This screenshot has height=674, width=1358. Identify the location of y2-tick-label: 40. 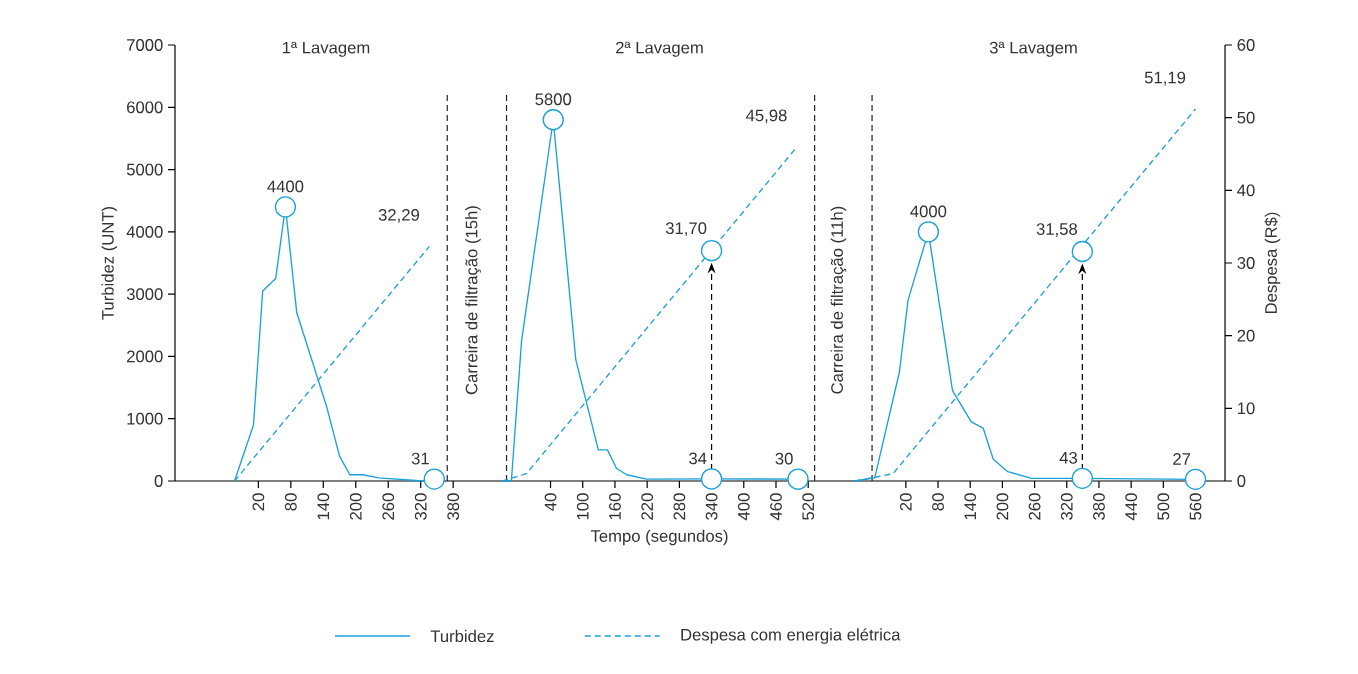
(1246, 190).